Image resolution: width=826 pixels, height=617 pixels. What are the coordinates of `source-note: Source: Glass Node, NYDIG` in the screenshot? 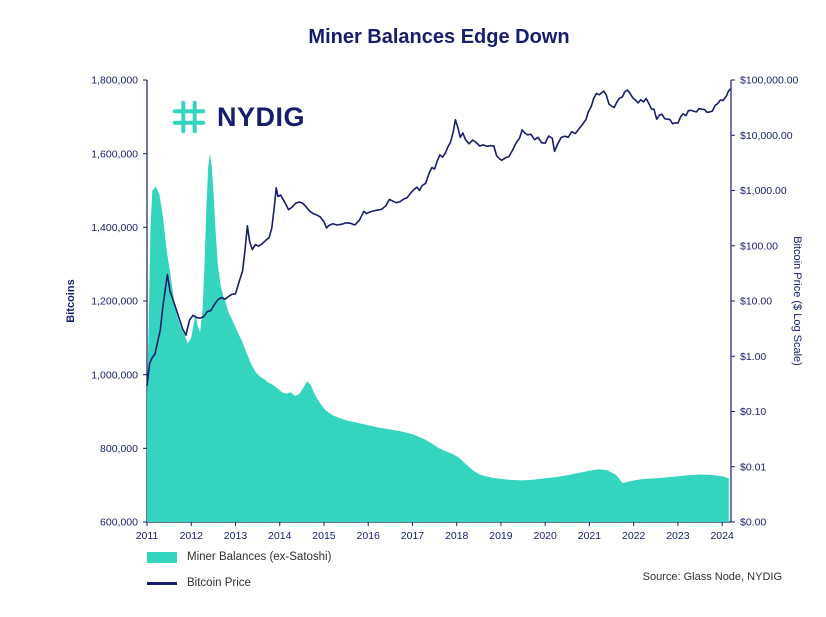 It's located at (712, 577).